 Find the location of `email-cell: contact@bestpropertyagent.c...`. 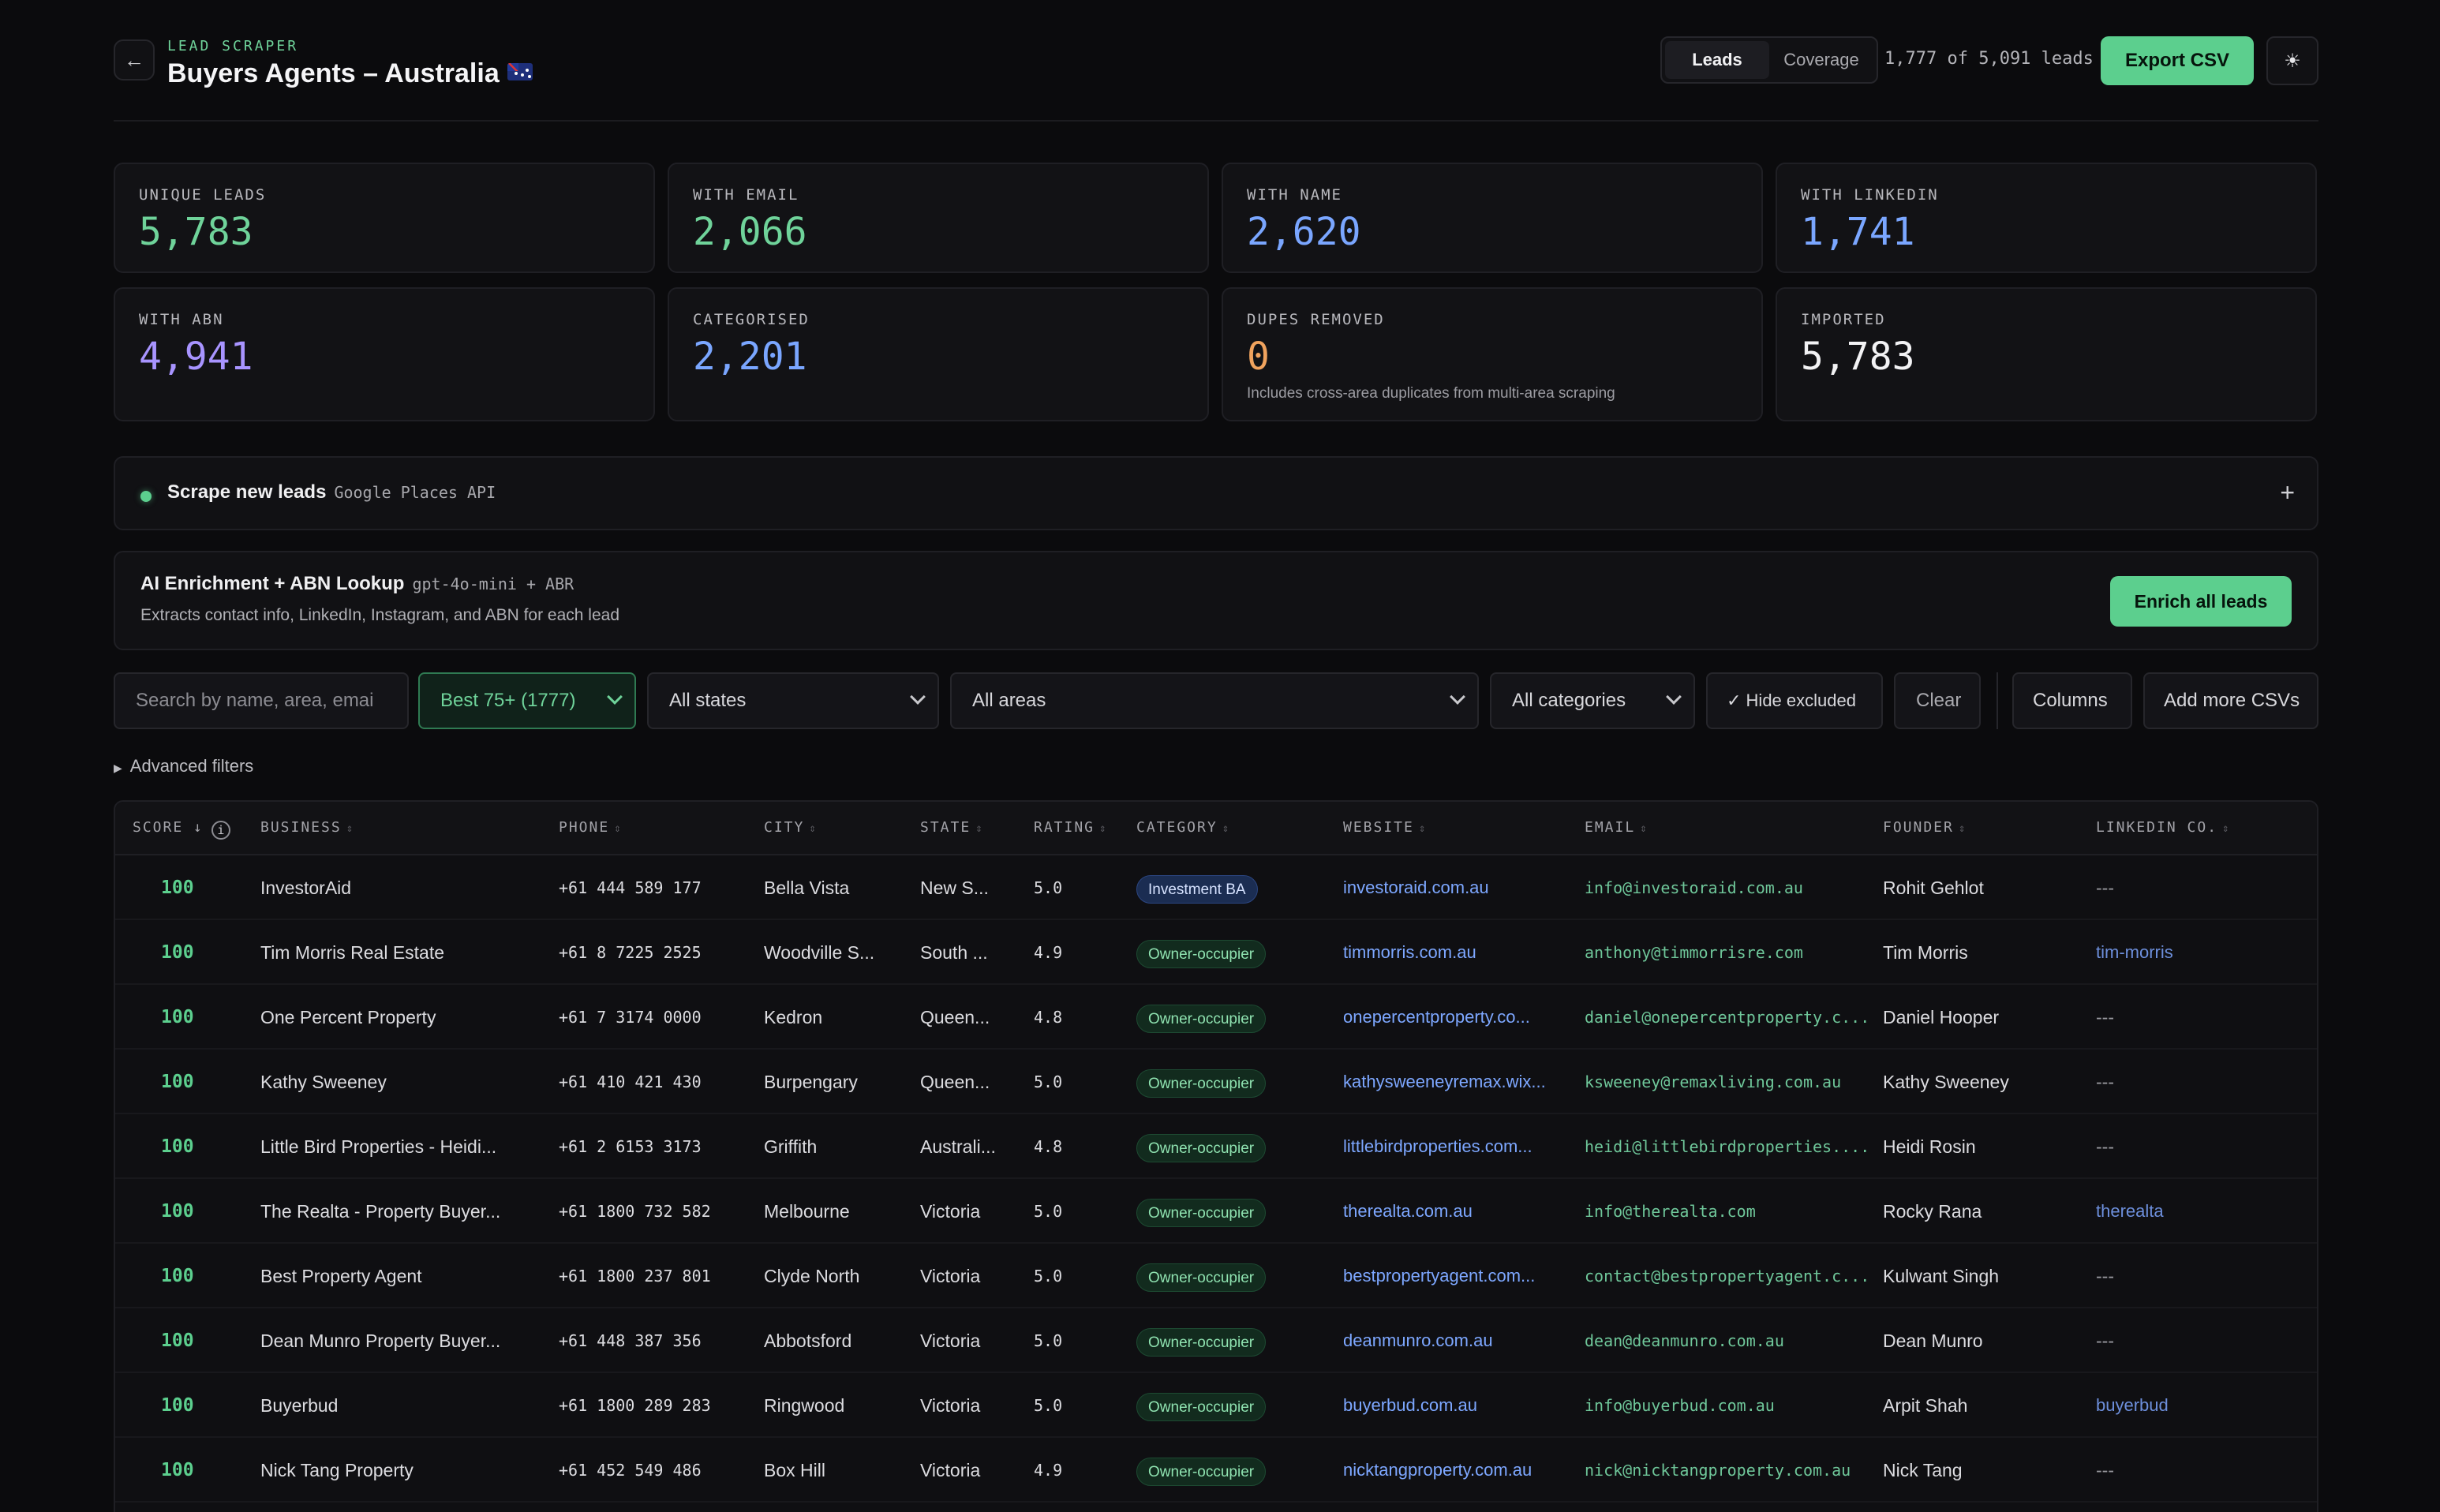

email-cell: contact@bestpropertyagent.c... is located at coordinates (1727, 1276).